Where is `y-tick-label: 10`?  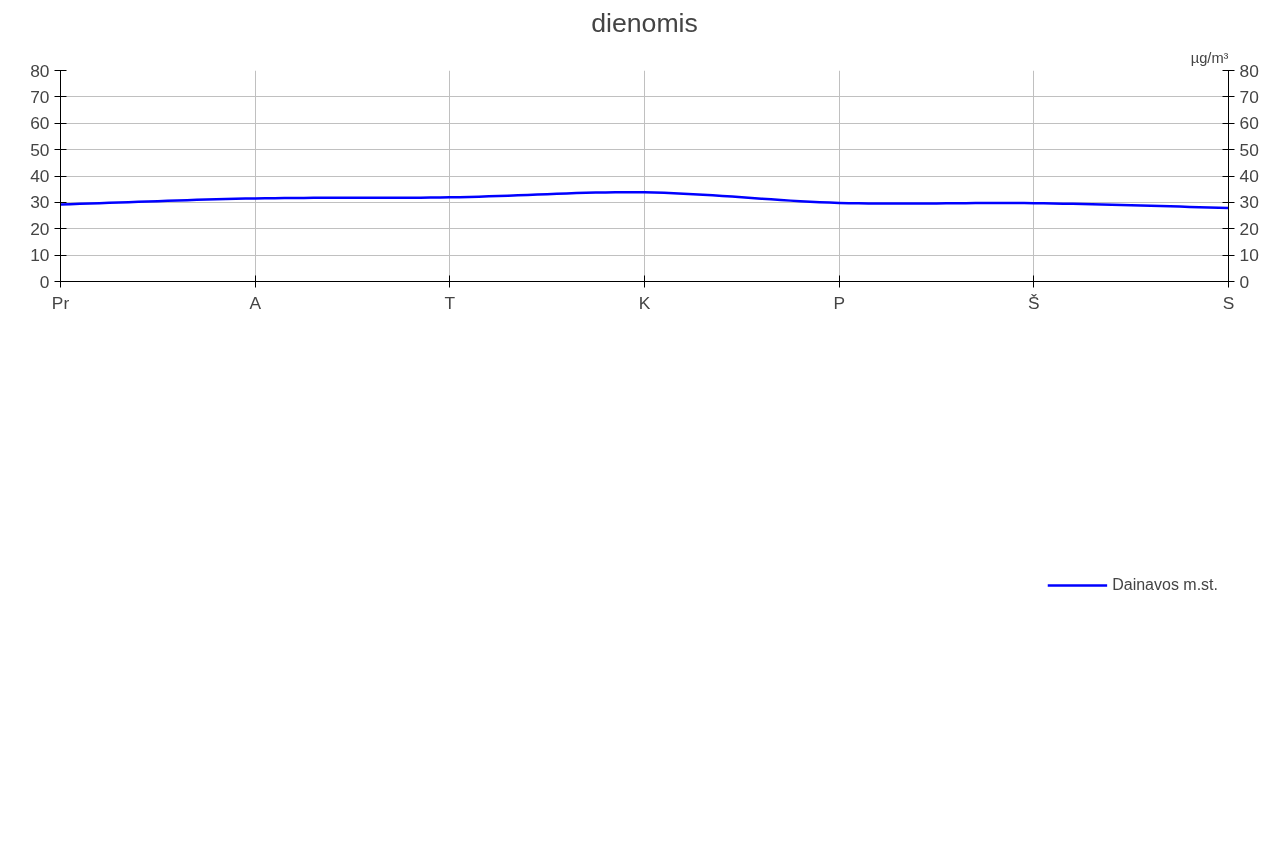 y-tick-label: 10 is located at coordinates (40, 255).